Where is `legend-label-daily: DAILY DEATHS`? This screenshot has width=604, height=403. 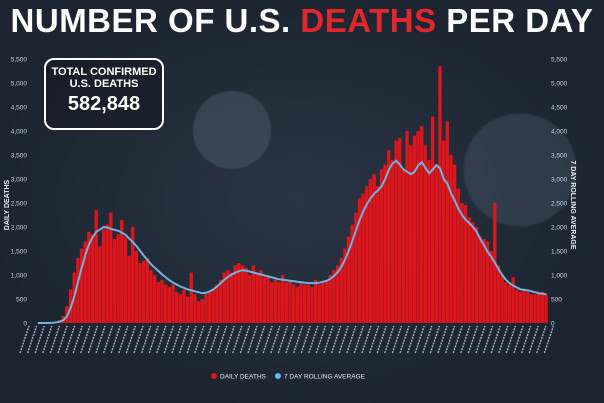 legend-label-daily: DAILY DEATHS is located at coordinates (243, 377).